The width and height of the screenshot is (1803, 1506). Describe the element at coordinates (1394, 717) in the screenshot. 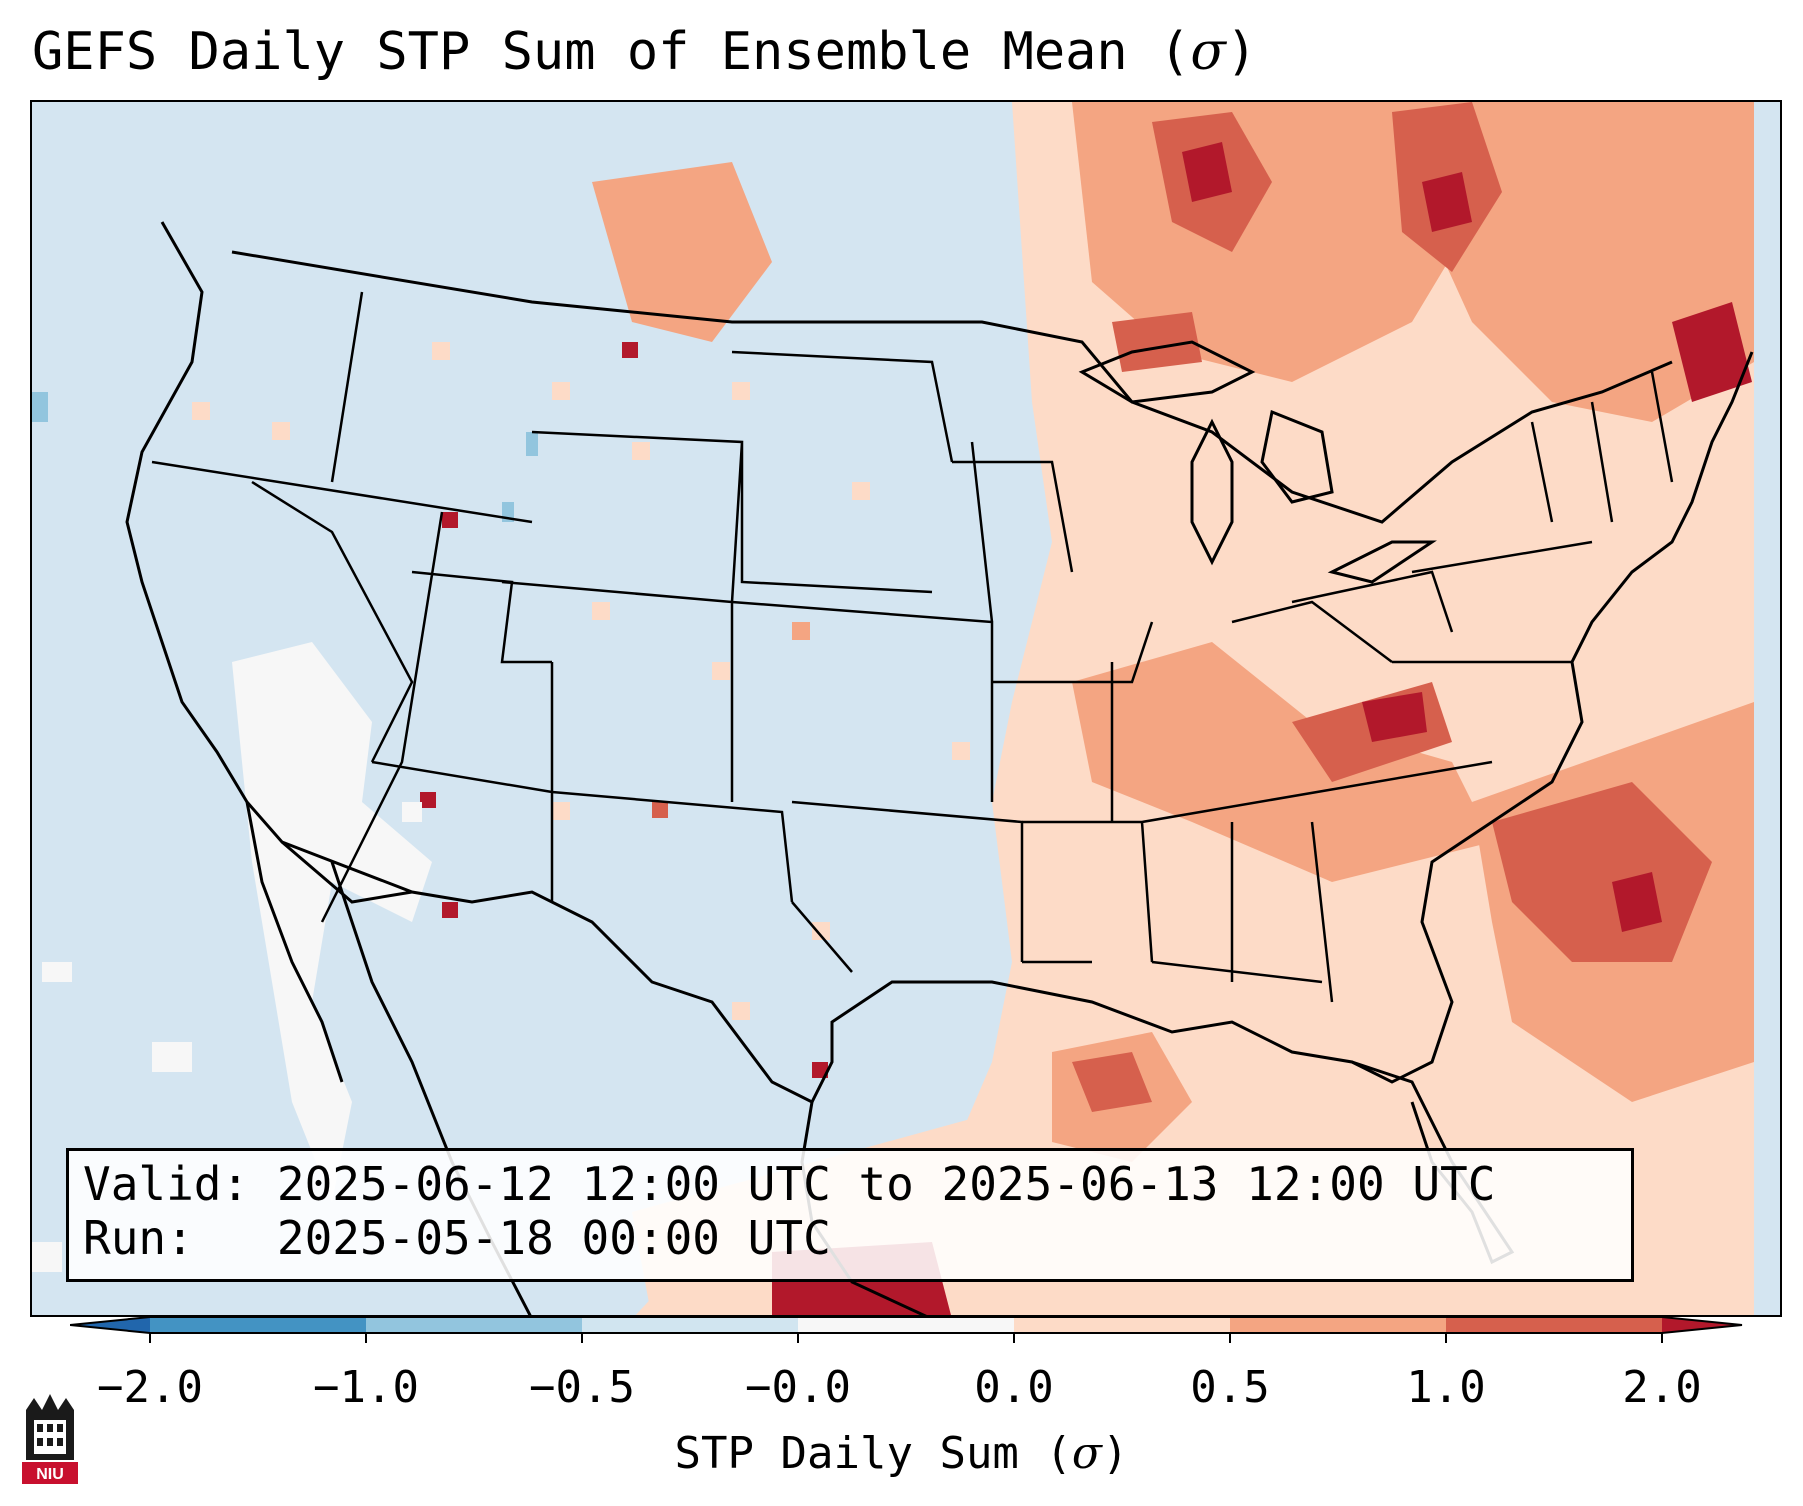

I see `anomaly-high-appalachia-core` at that location.